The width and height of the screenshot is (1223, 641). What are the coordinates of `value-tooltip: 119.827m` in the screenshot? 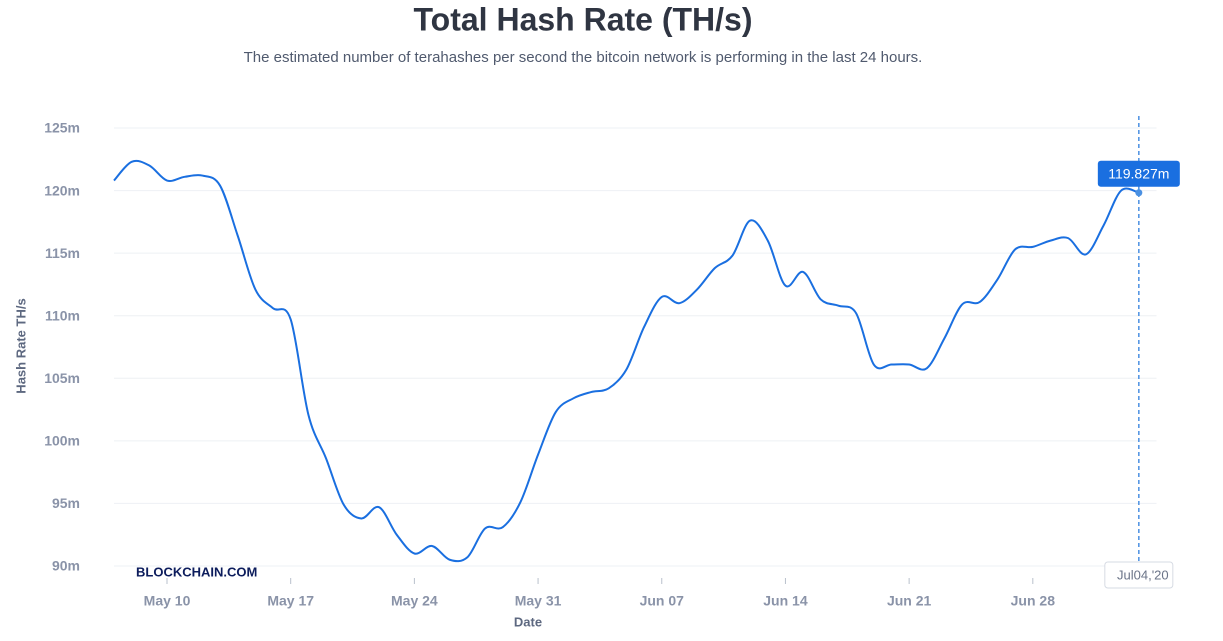 It's located at (1138, 173).